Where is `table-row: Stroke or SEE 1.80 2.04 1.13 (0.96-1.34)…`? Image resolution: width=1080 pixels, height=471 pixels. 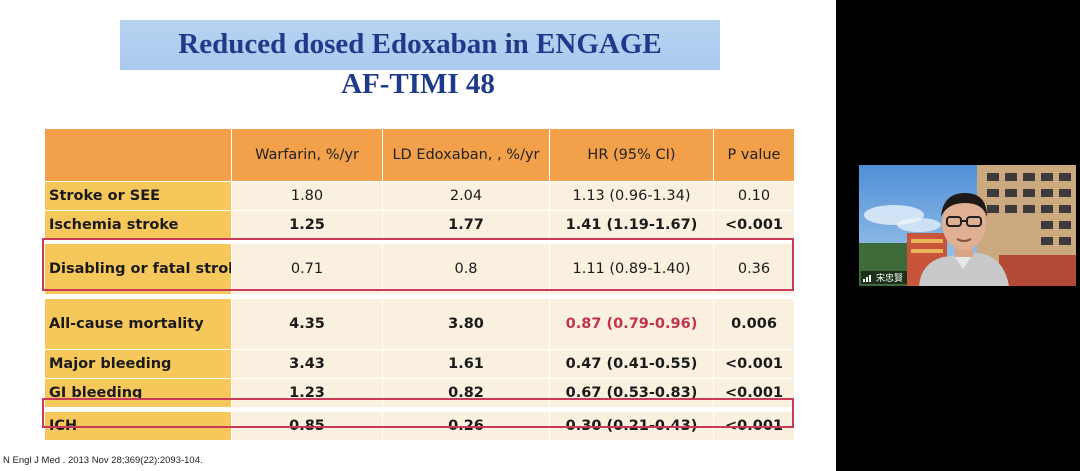
table-row: Stroke or SEE 1.80 2.04 1.13 (0.96-1.34)… is located at coordinates (419, 196).